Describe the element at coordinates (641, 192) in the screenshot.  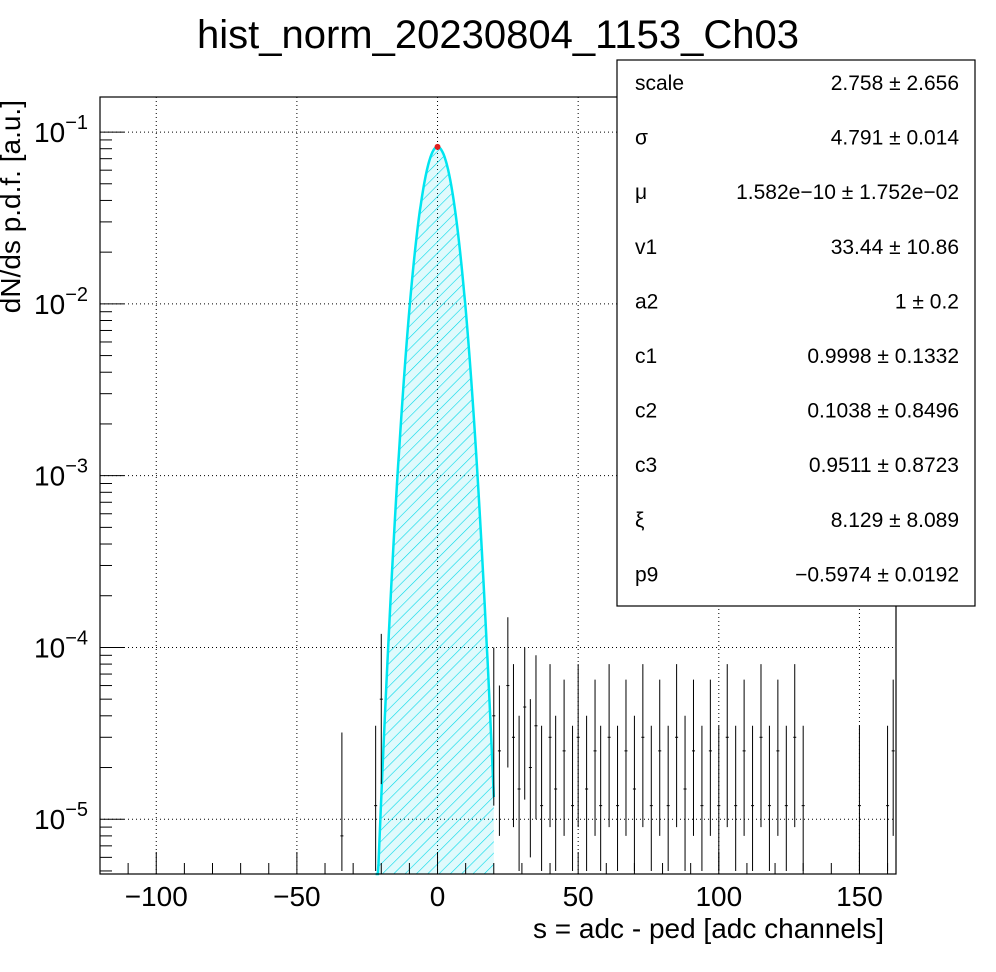
I see `stats-key: μ` at that location.